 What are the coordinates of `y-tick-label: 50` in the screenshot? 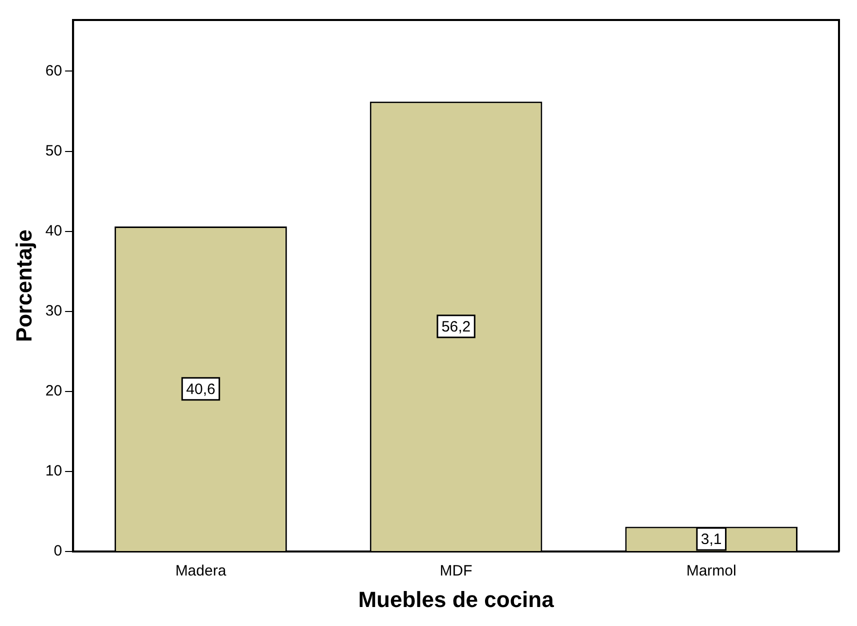 It's located at (53, 151).